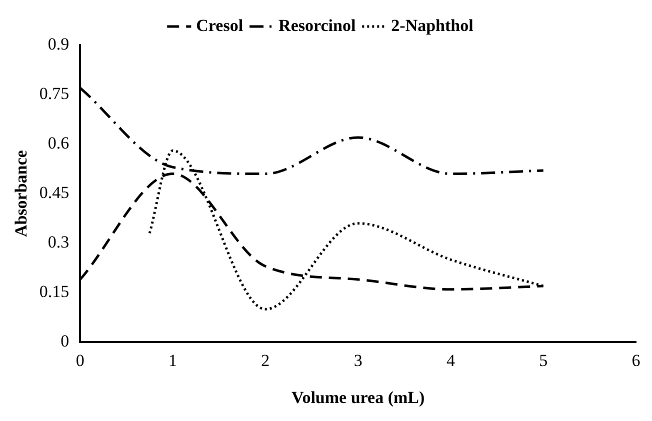 This screenshot has width=652, height=421. What do you see at coordinates (54, 292) in the screenshot?
I see `y-tick-label: 0.15` at bounding box center [54, 292].